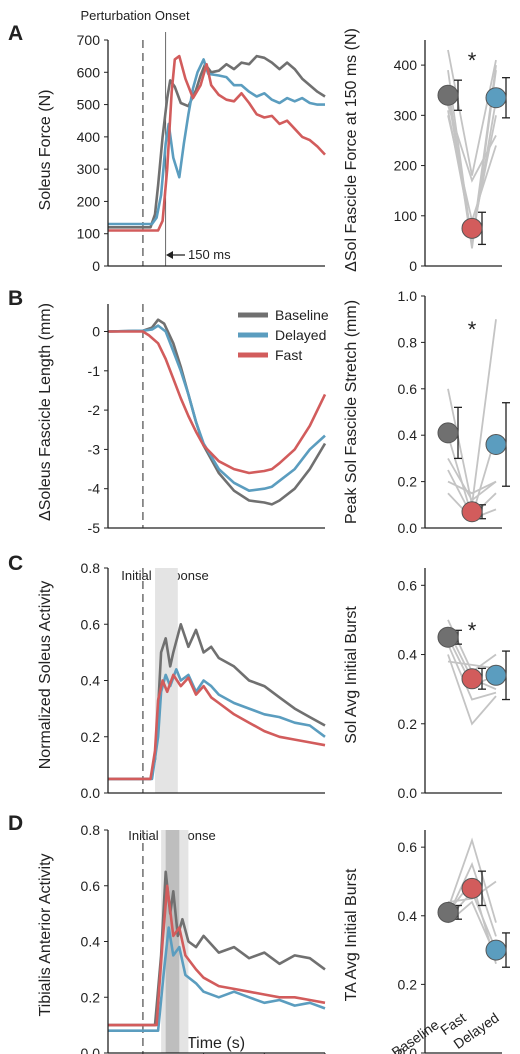  I want to click on dot-chart-3: 0.0 0.2 0.4 0.6, so click(454, 942).